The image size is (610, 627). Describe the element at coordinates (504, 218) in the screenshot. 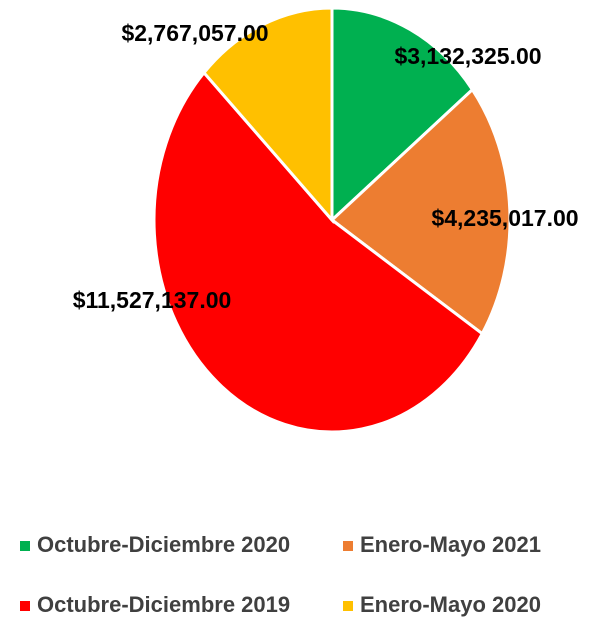

I see `data-label: $4,235,017.00` at that location.